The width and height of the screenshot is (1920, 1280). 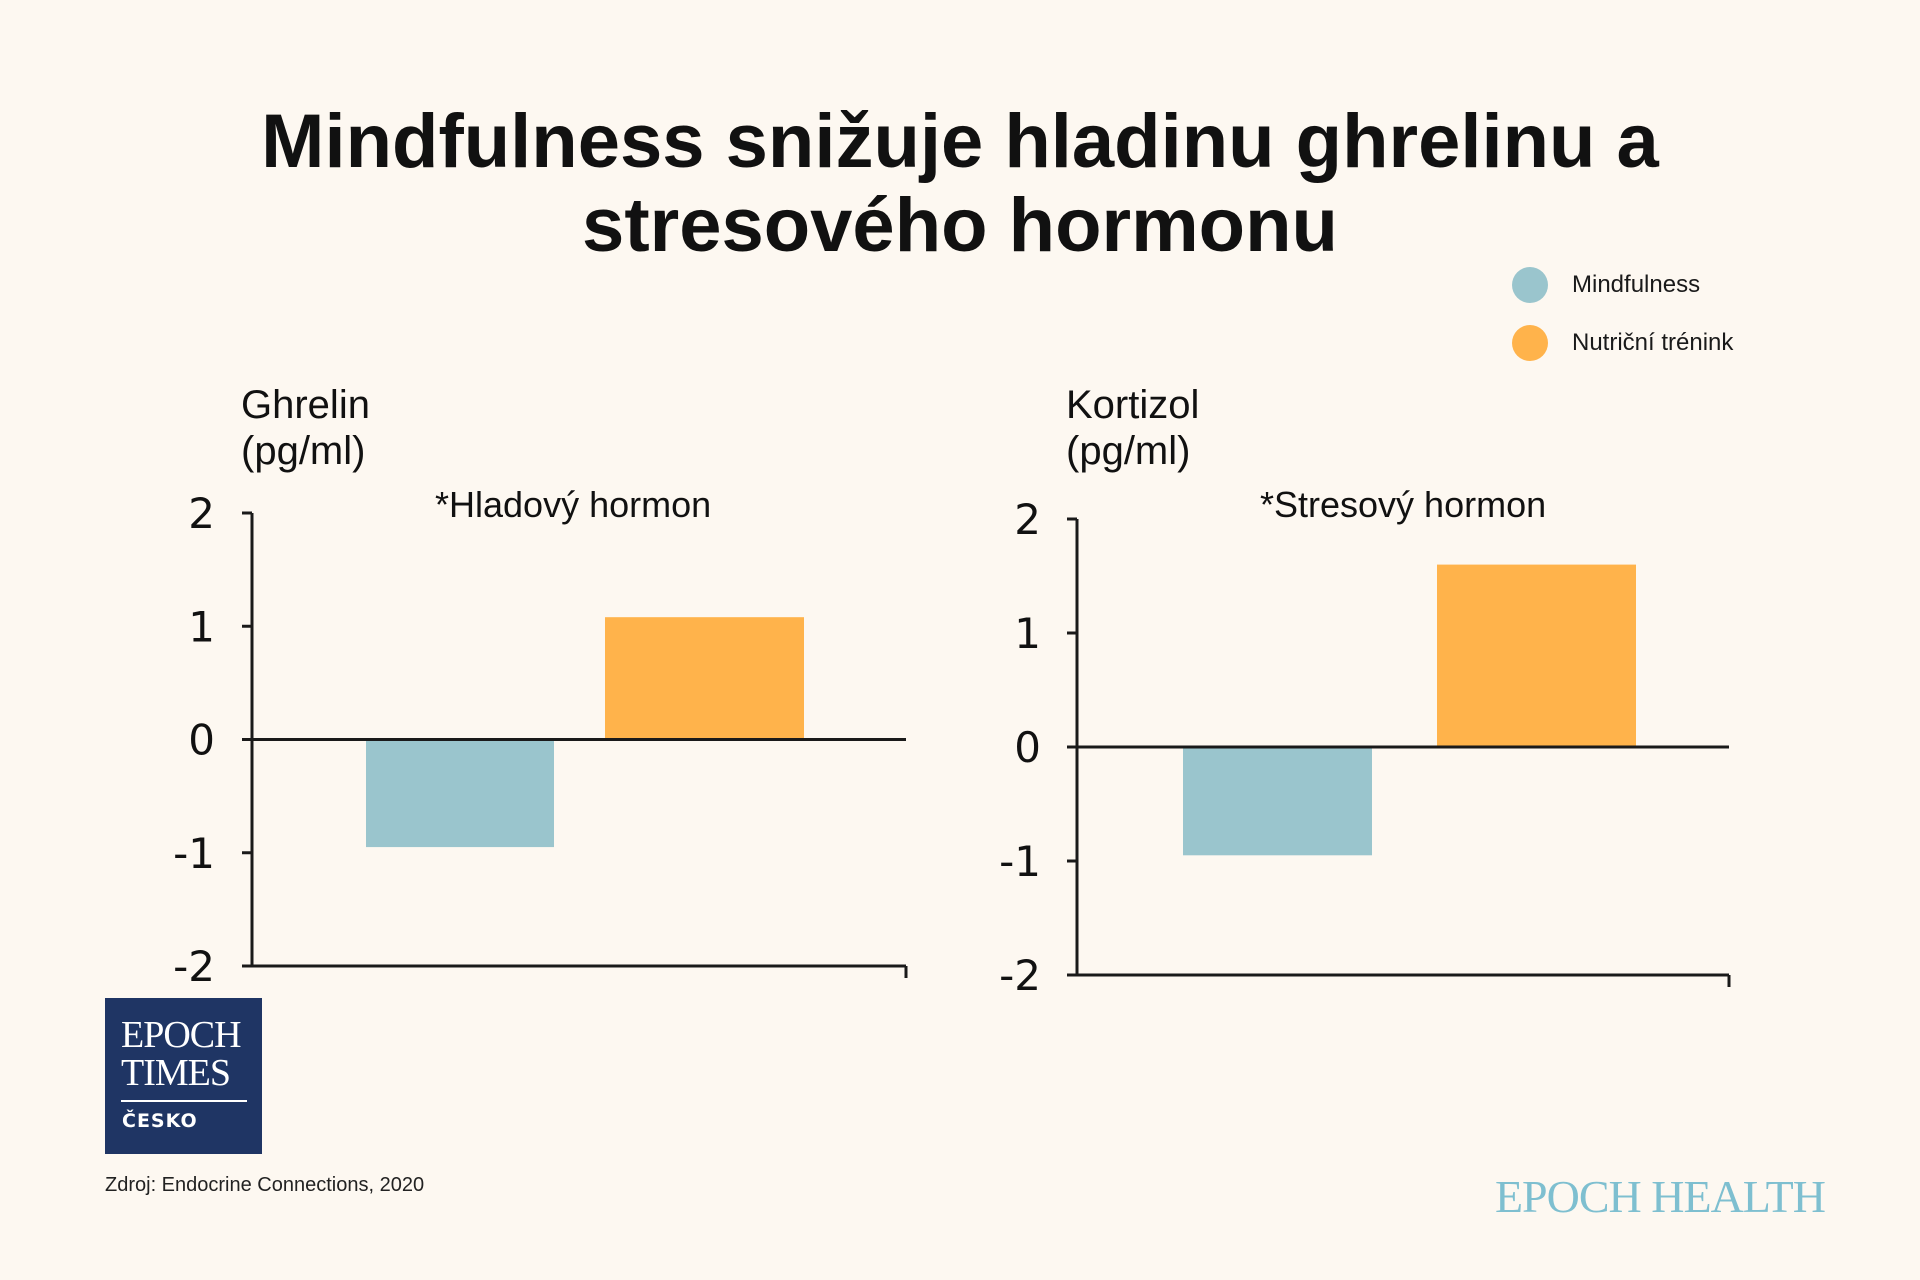 I want to click on legend-swatch-mindfulness, so click(x=1530, y=285).